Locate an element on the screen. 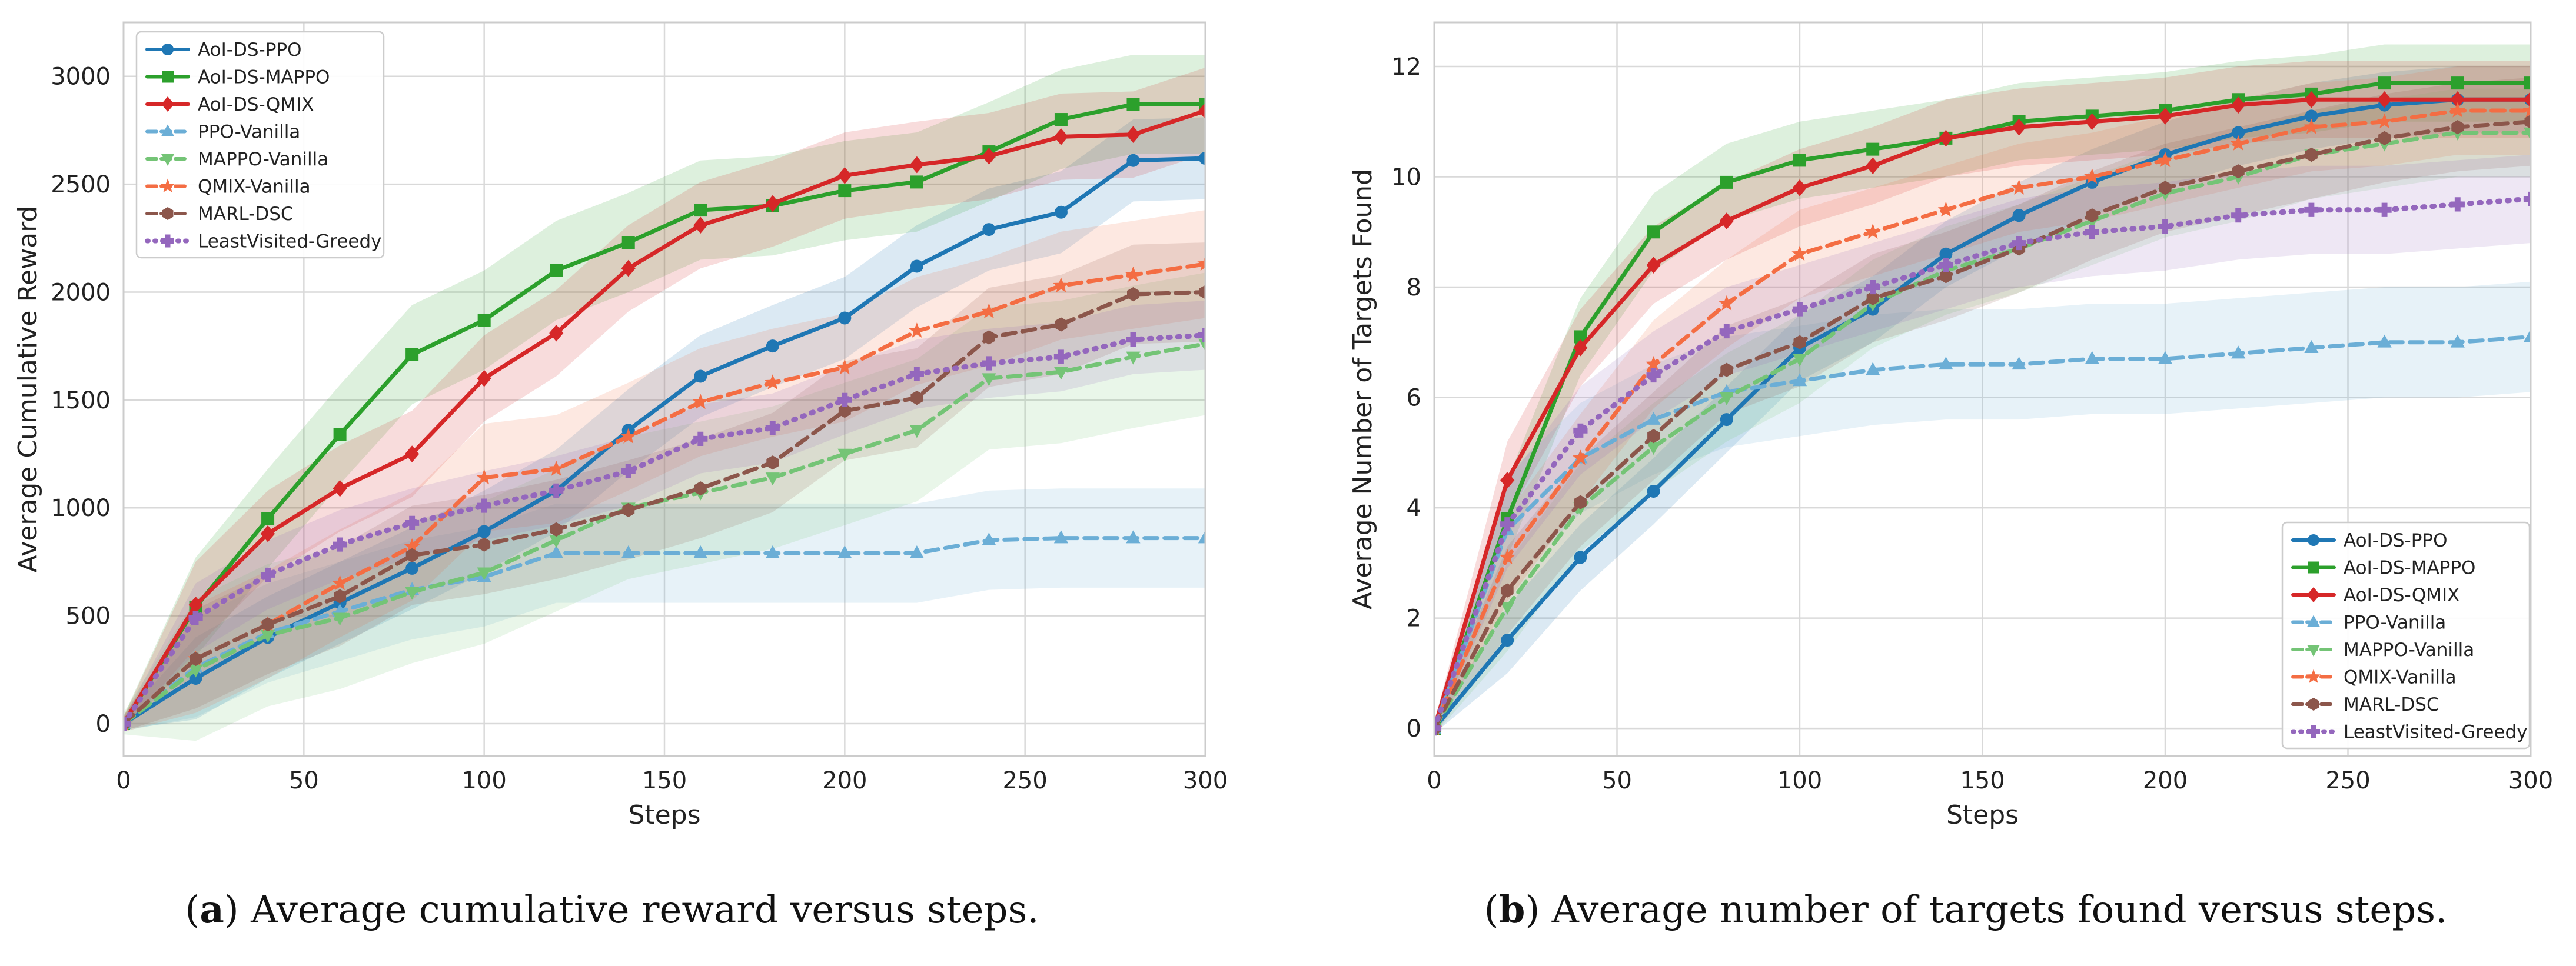 Image resolution: width=2576 pixels, height=966 pixels. legend-frame is located at coordinates (2406, 635).